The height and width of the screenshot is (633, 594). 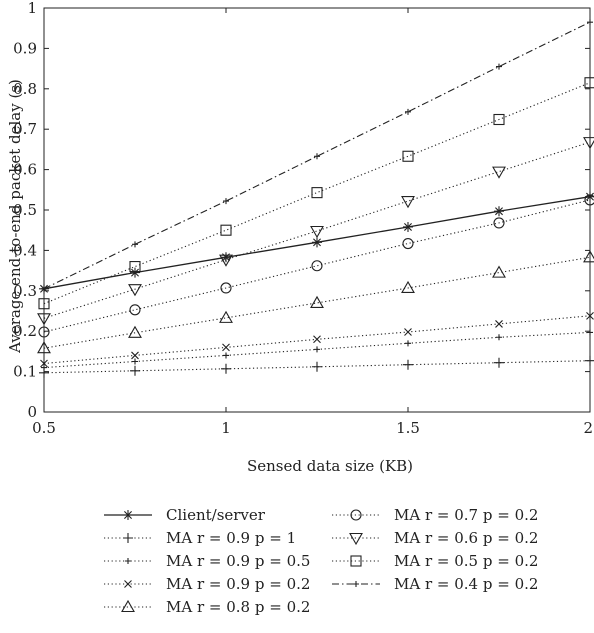 What do you see at coordinates (25, 170) in the screenshot?
I see `y-tick-label: 0.6` at bounding box center [25, 170].